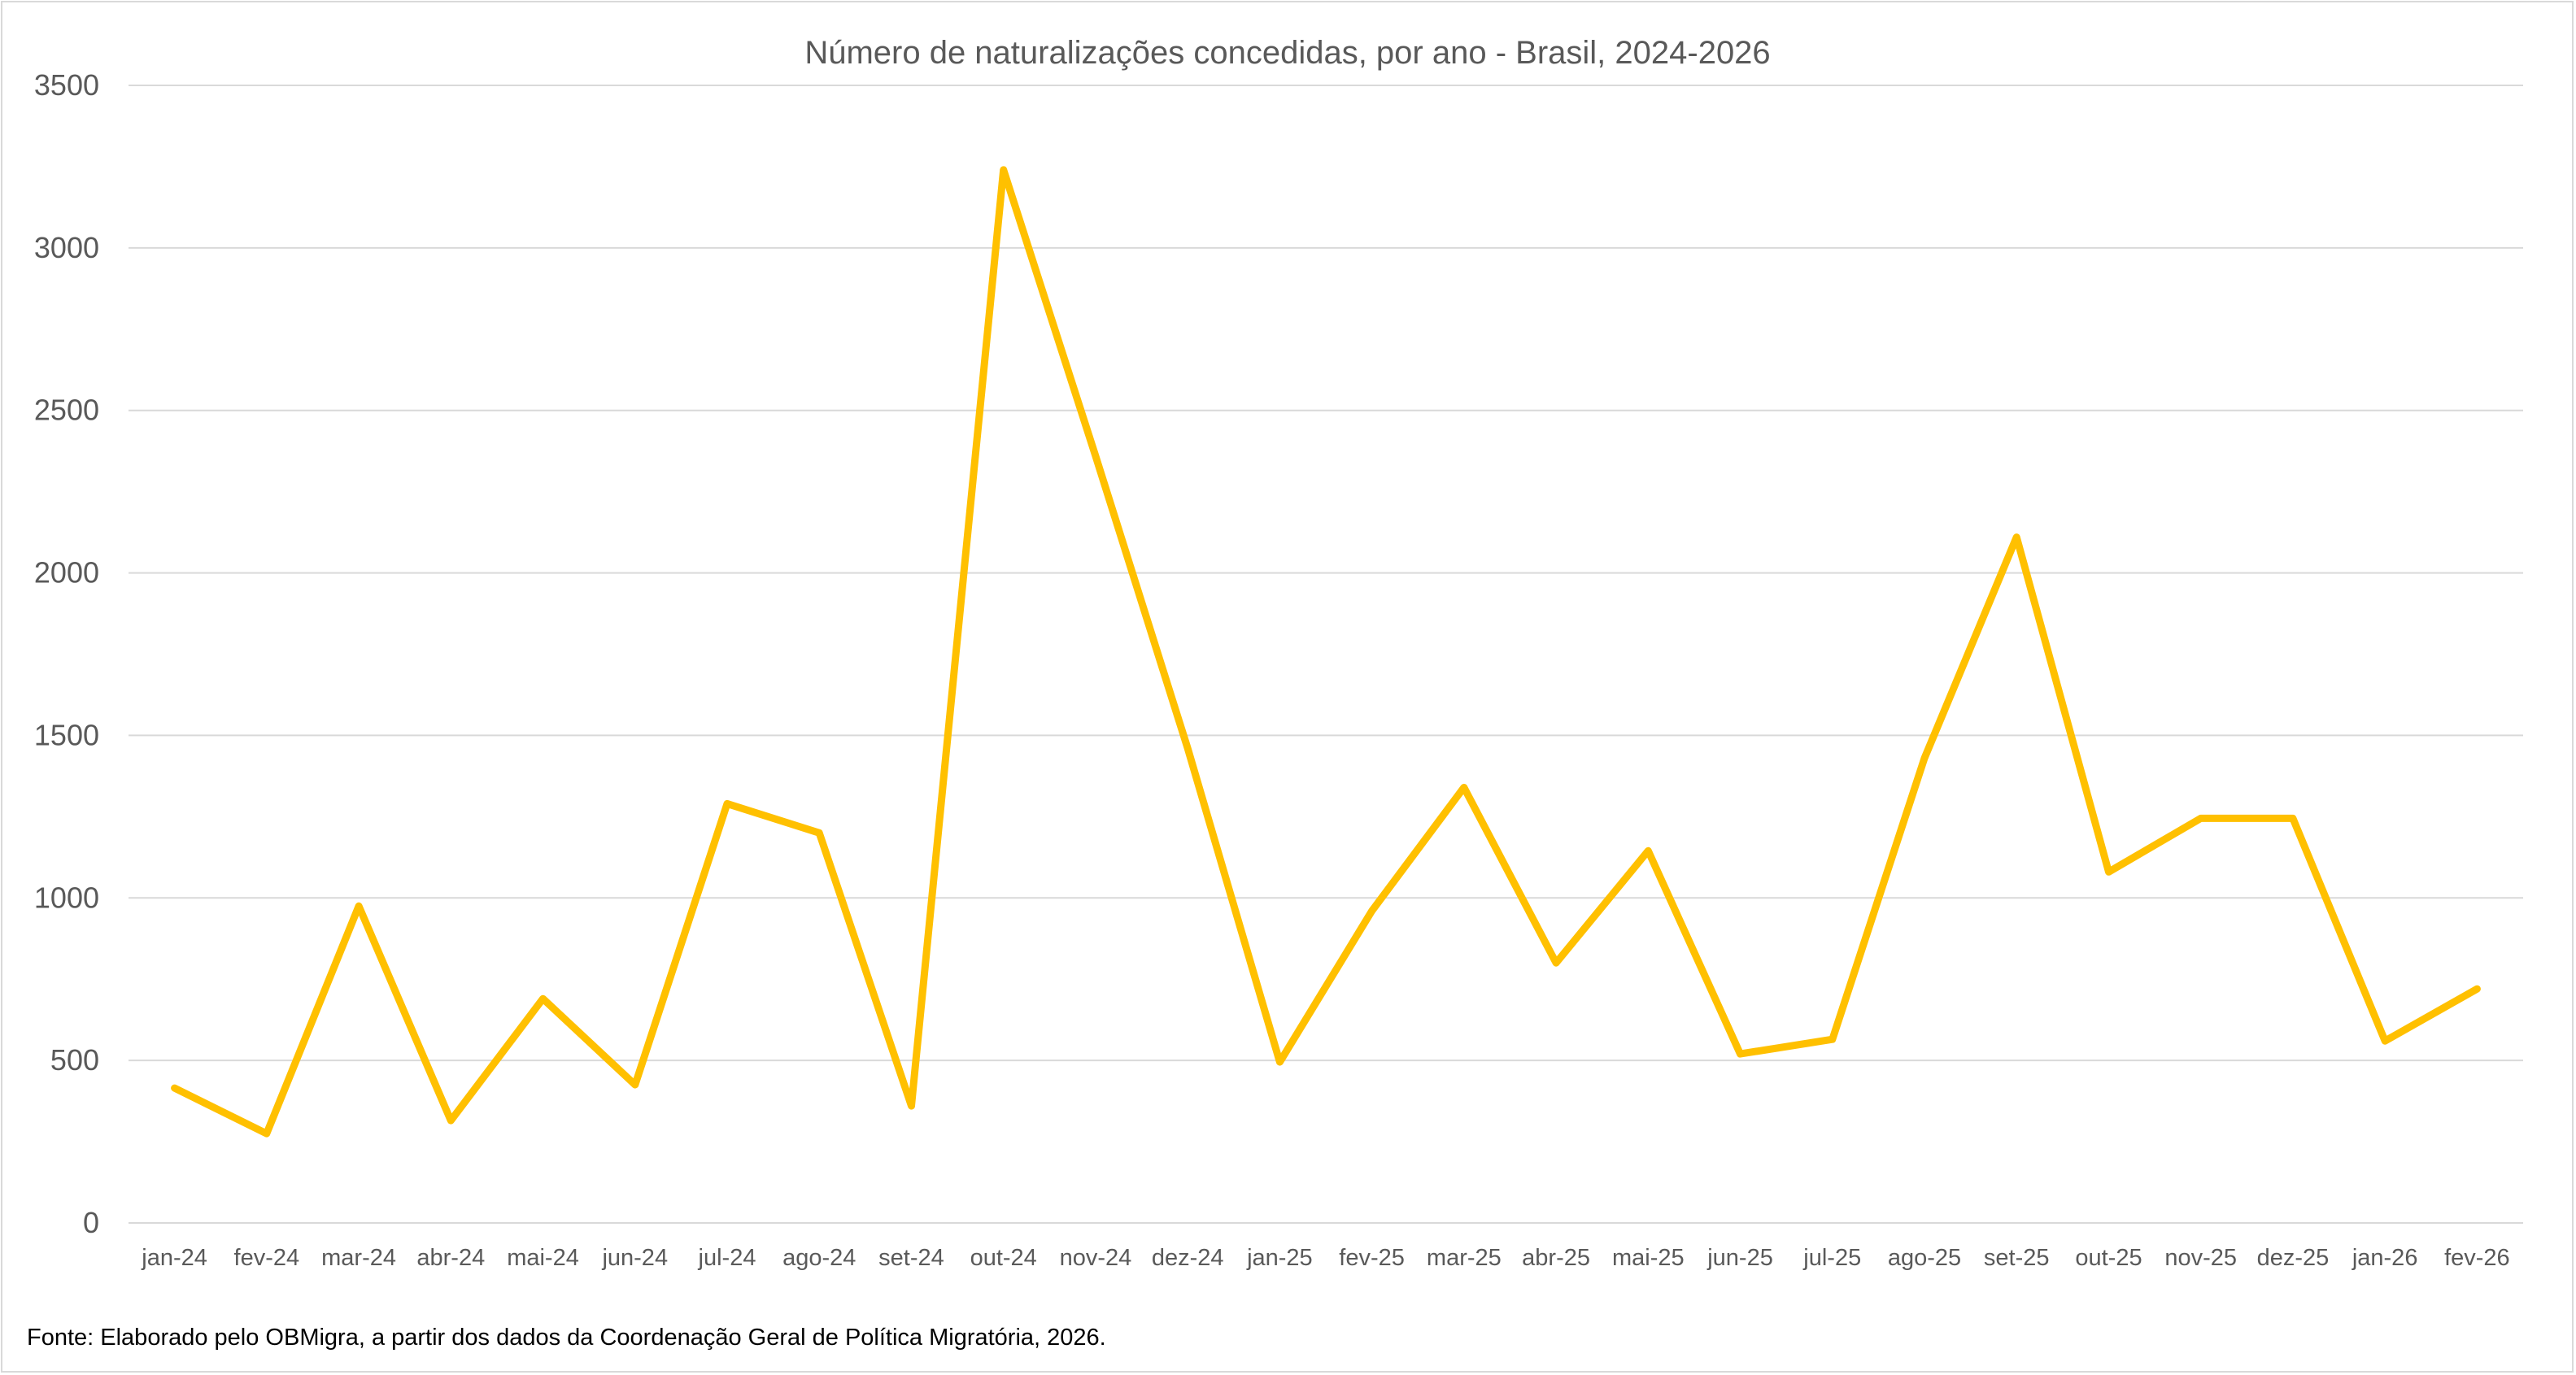  I want to click on x-tick-label: jan-24, so click(174, 1258).